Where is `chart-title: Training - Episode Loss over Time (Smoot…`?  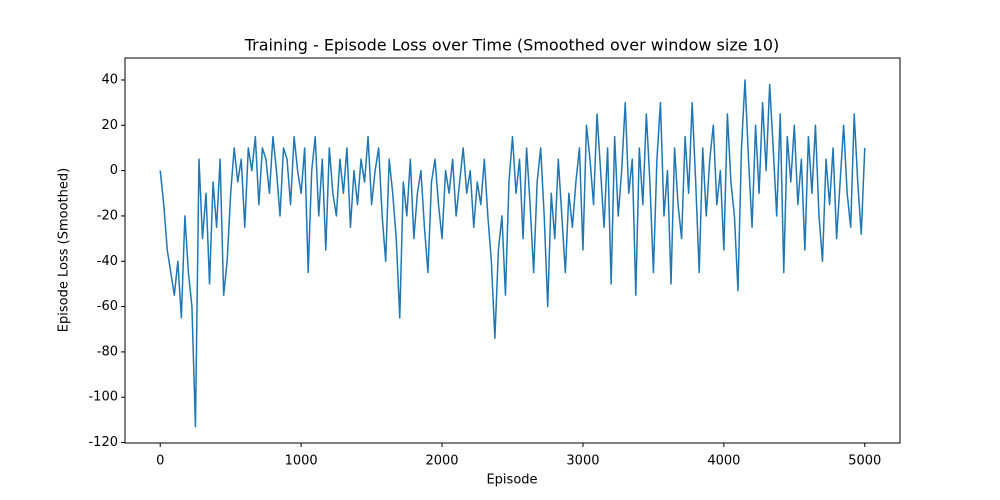
chart-title: Training - Episode Loss over Time (Smoot… is located at coordinates (512, 45).